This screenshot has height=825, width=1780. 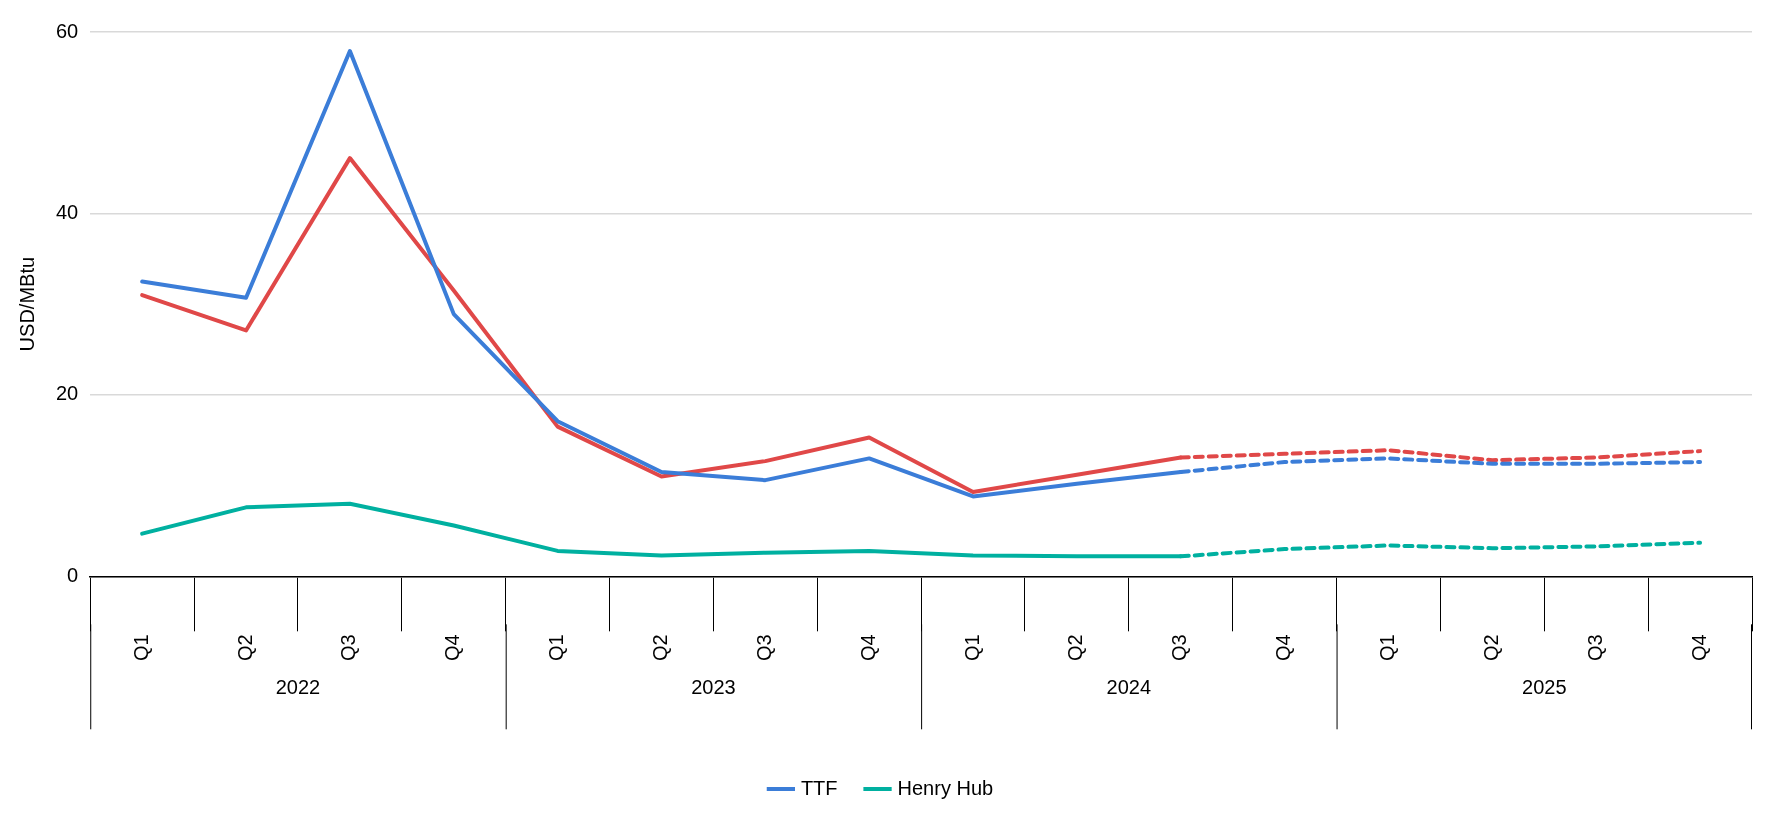 What do you see at coordinates (1544, 686) in the screenshot?
I see `text: 2025` at bounding box center [1544, 686].